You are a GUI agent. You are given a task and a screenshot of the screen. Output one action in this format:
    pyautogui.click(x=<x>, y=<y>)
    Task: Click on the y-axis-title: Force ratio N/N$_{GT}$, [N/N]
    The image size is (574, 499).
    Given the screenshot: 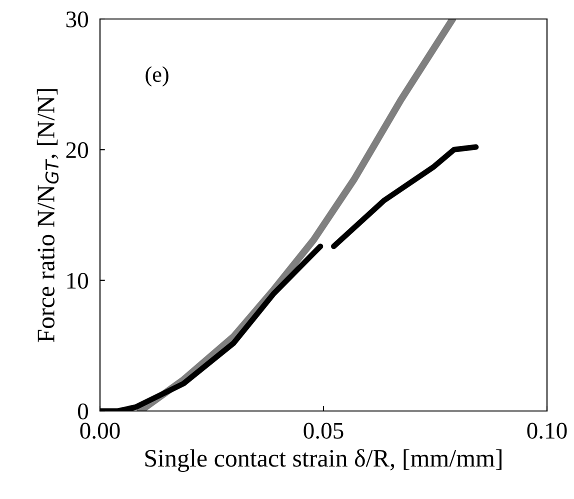 What is the action you would take?
    pyautogui.click(x=47, y=215)
    